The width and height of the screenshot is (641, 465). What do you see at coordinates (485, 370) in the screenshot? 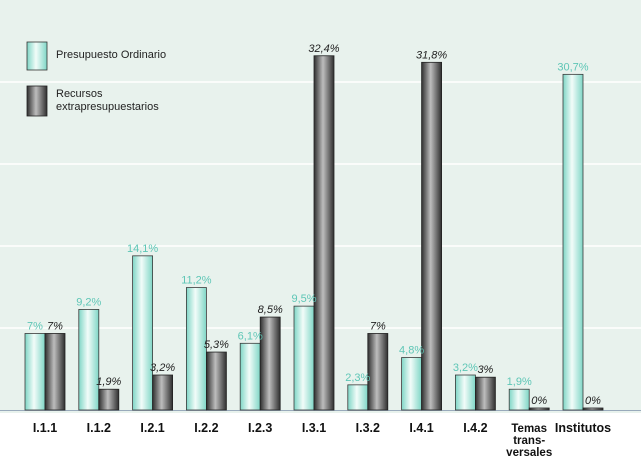
I see `value-label-recursos-extrapresupuestarios-9: 3%` at bounding box center [485, 370].